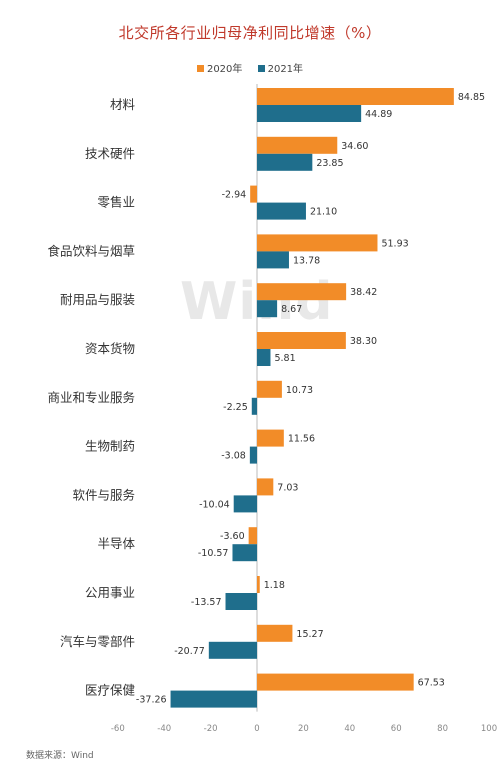  Describe the element at coordinates (235, 407) in the screenshot. I see `value-label: -2.25` at that location.